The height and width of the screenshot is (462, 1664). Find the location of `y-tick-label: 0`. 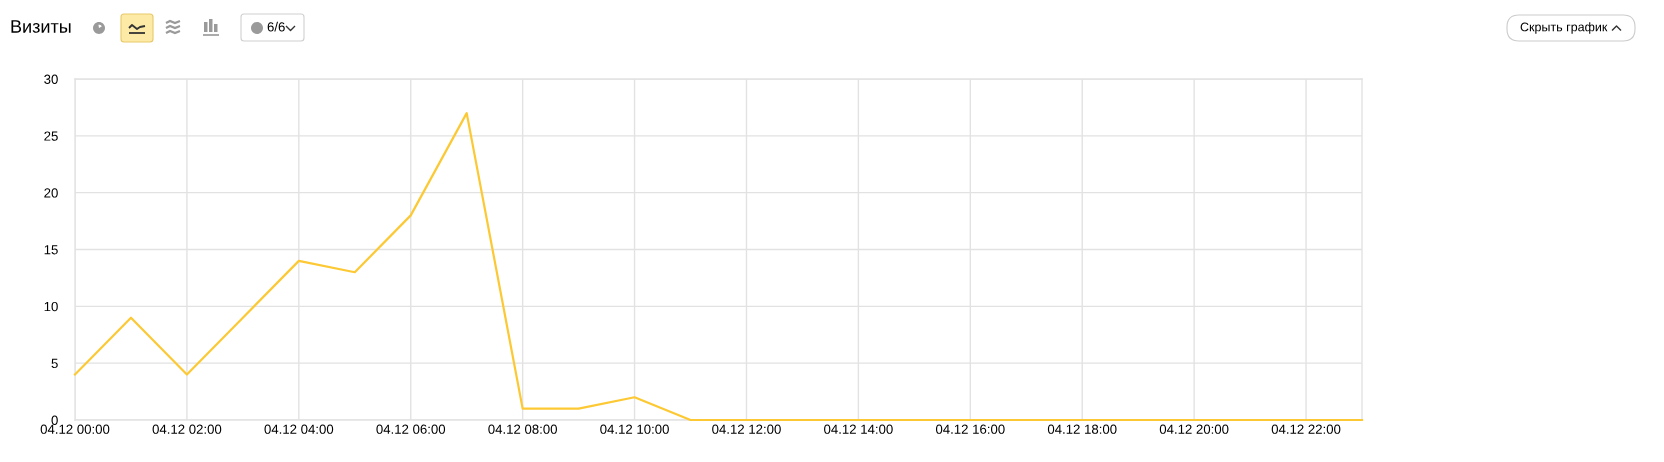

y-tick-label: 0 is located at coordinates (54, 420).